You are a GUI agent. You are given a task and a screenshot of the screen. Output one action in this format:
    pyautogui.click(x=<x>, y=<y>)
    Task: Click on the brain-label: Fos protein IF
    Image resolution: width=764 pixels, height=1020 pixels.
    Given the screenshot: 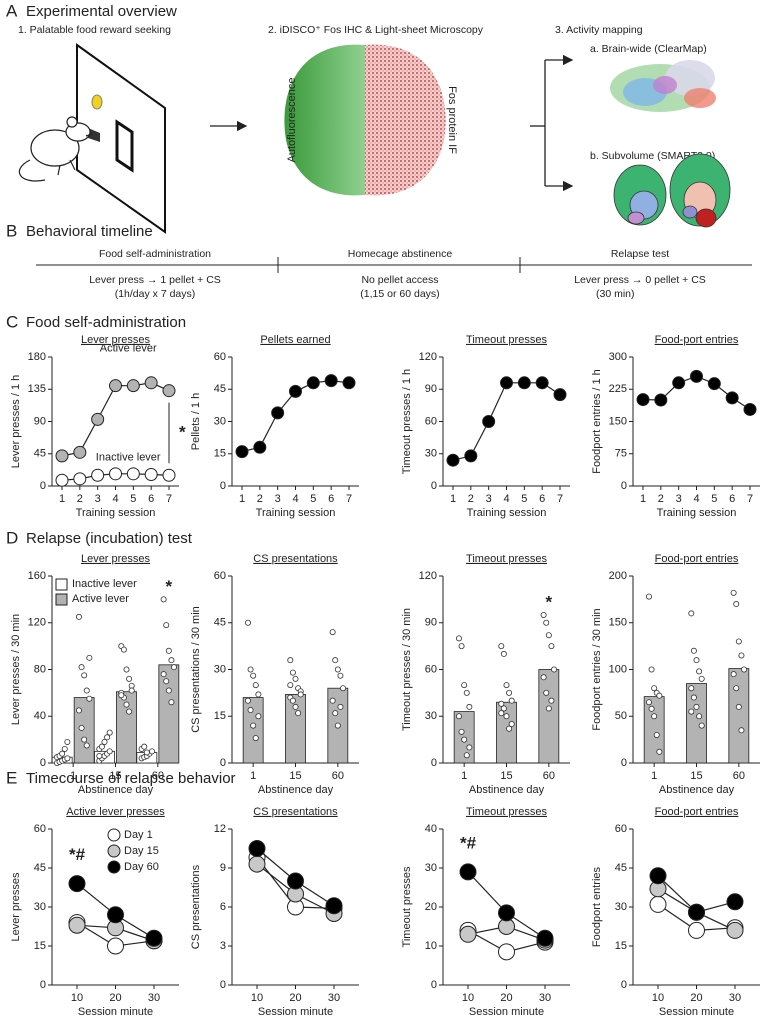 What is the action you would take?
    pyautogui.click(x=452, y=120)
    